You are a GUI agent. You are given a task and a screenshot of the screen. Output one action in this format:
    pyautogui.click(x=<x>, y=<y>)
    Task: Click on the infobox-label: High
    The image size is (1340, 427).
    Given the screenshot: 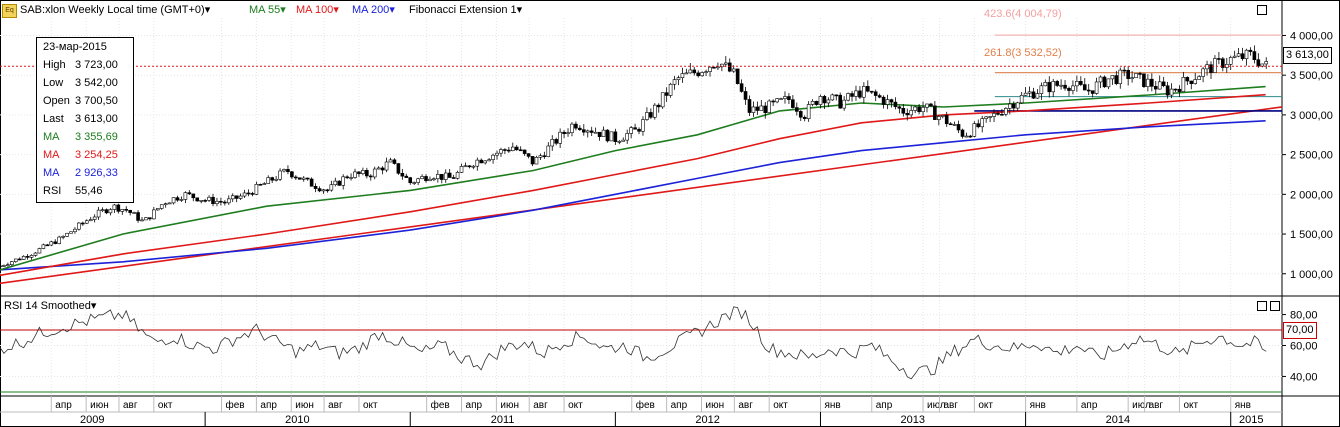 What is the action you would take?
    pyautogui.click(x=54, y=65)
    